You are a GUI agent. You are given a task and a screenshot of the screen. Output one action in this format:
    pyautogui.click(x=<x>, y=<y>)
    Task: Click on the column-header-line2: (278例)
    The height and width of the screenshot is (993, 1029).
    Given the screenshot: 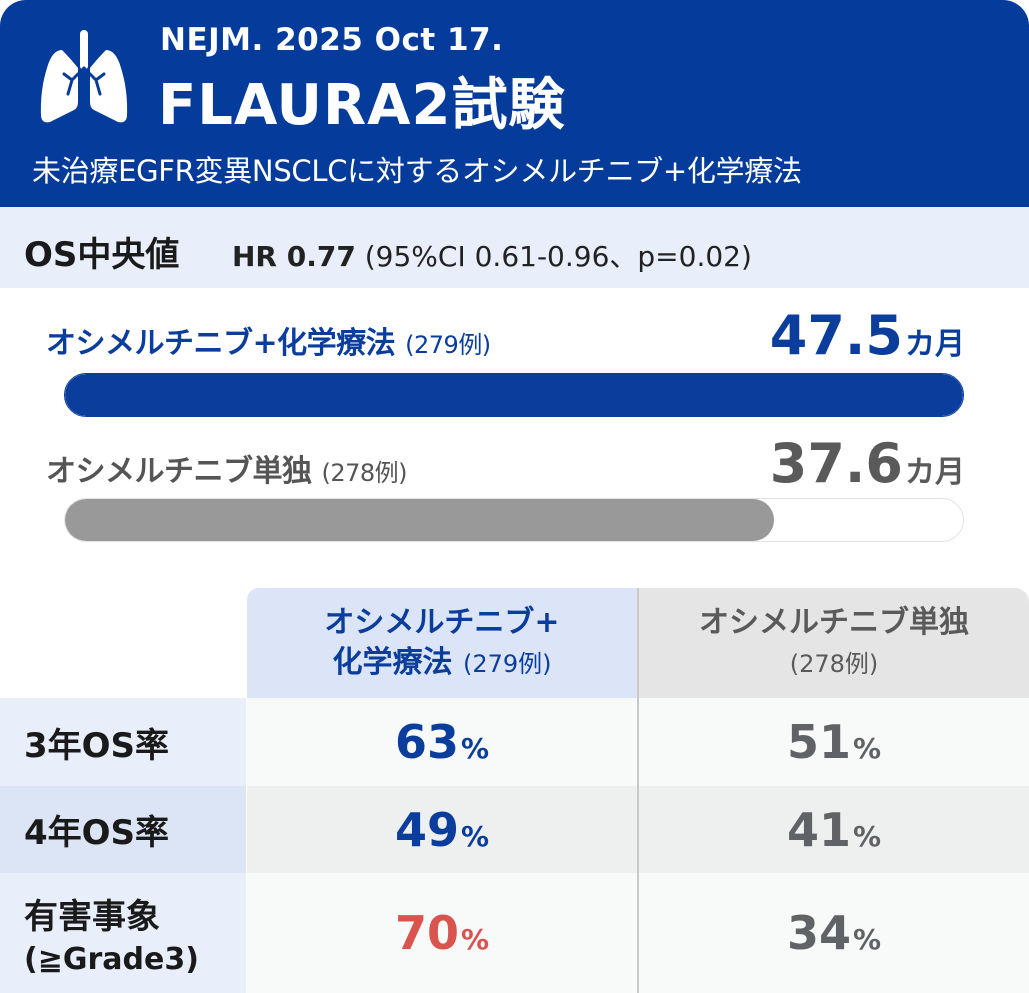 What is the action you would take?
    pyautogui.click(x=834, y=663)
    